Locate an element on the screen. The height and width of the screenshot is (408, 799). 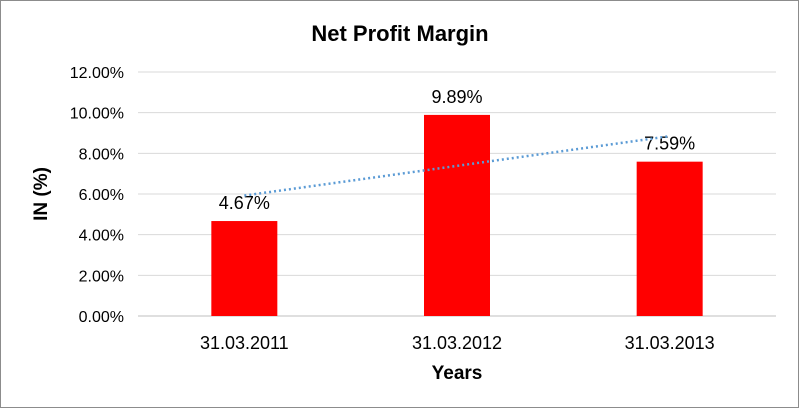
x-tick-labels: 31.03.2011 31.03.2012 31.03.2013 is located at coordinates (457, 343).